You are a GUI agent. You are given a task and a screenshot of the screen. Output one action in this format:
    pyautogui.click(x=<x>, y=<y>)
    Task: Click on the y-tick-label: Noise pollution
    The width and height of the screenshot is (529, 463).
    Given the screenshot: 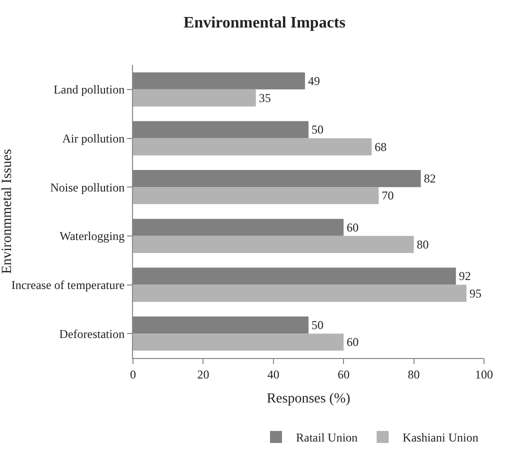 What is the action you would take?
    pyautogui.click(x=87, y=187)
    